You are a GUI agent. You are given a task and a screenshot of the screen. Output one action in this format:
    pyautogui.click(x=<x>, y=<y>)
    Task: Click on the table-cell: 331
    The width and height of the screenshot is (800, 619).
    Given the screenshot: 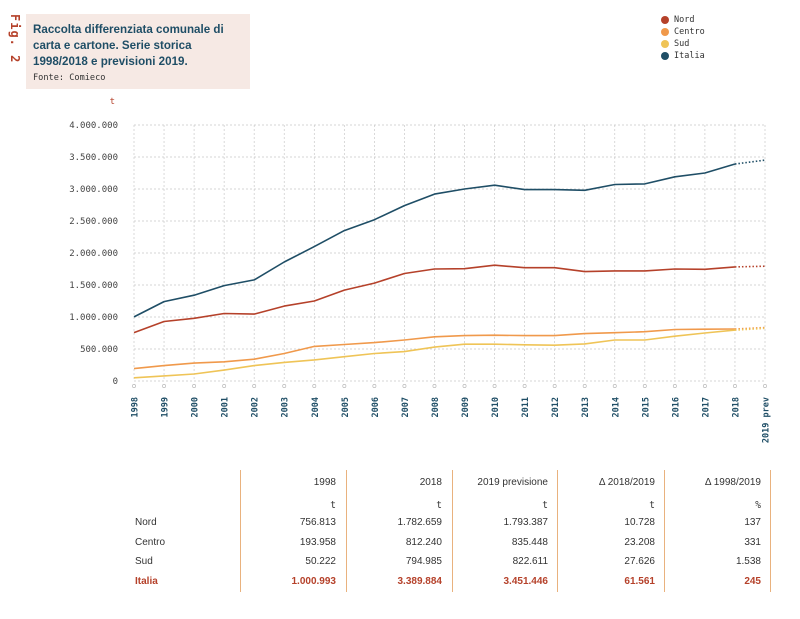 What is the action you would take?
    pyautogui.click(x=752, y=542)
    